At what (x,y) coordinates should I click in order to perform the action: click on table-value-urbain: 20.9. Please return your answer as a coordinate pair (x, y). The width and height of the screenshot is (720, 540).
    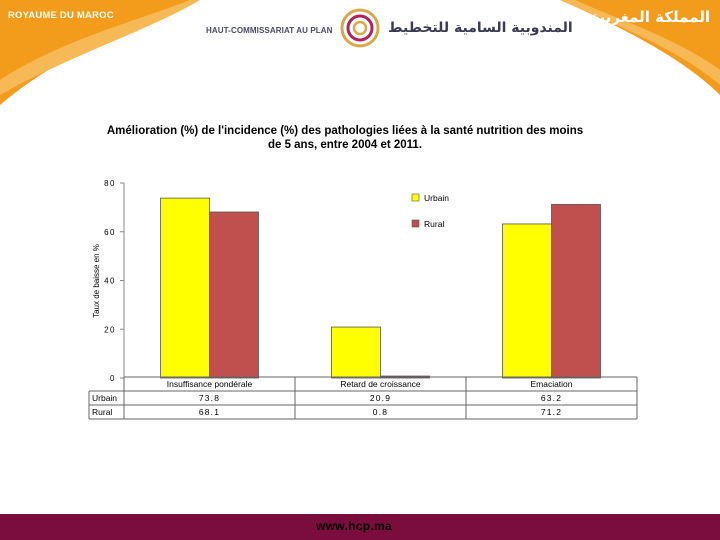
    Looking at the image, I should click on (380, 398).